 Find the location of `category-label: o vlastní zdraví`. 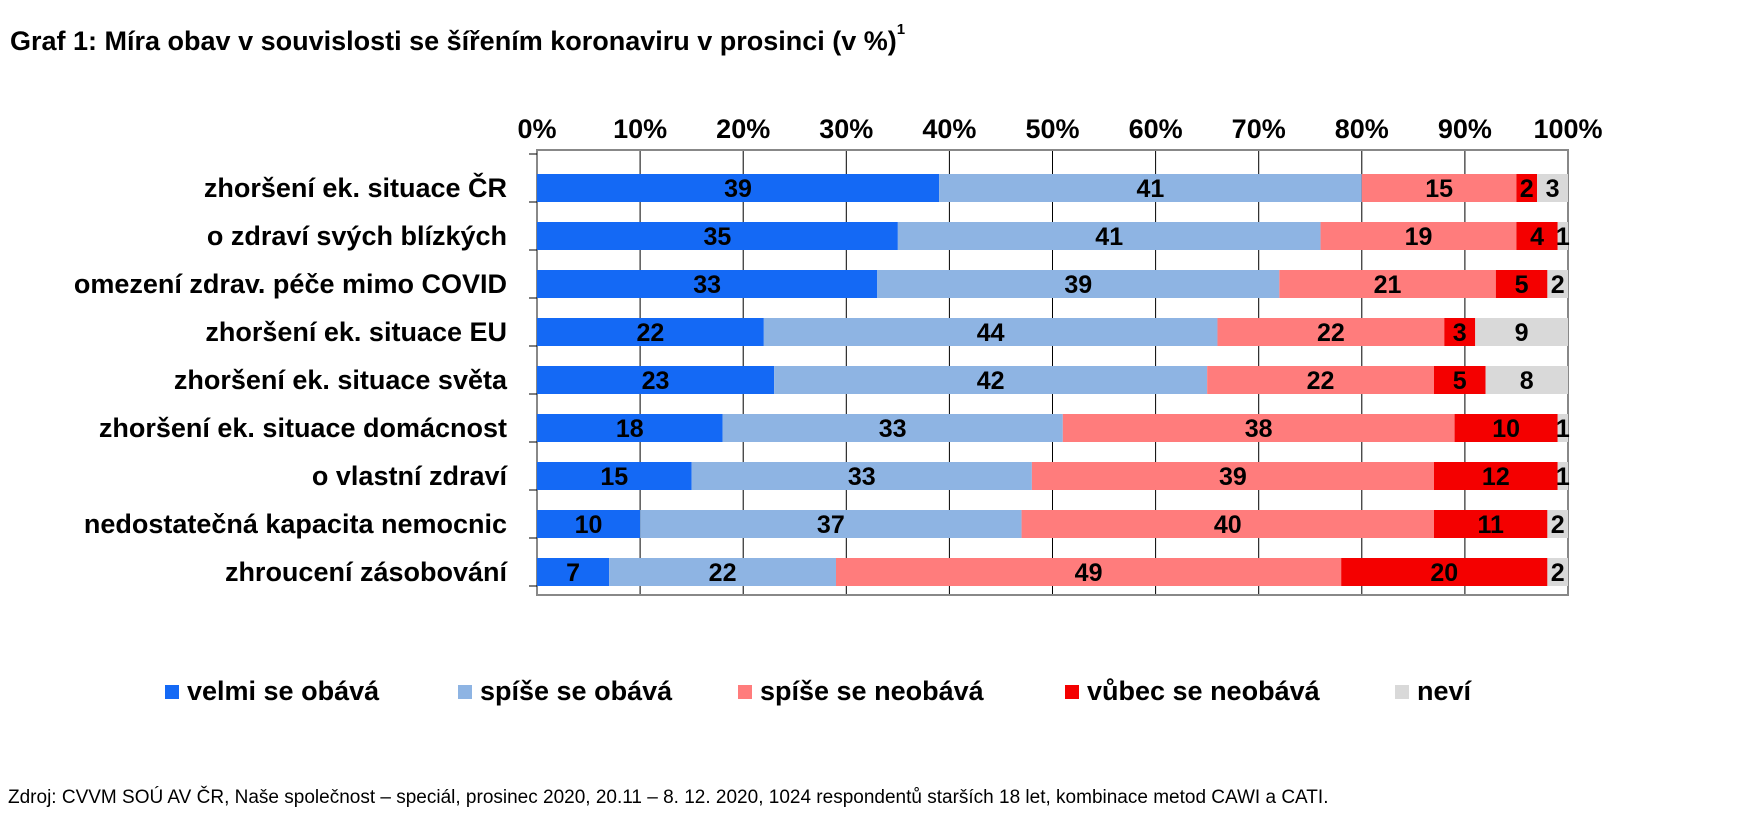

category-label: o vlastní zdraví is located at coordinates (410, 476).